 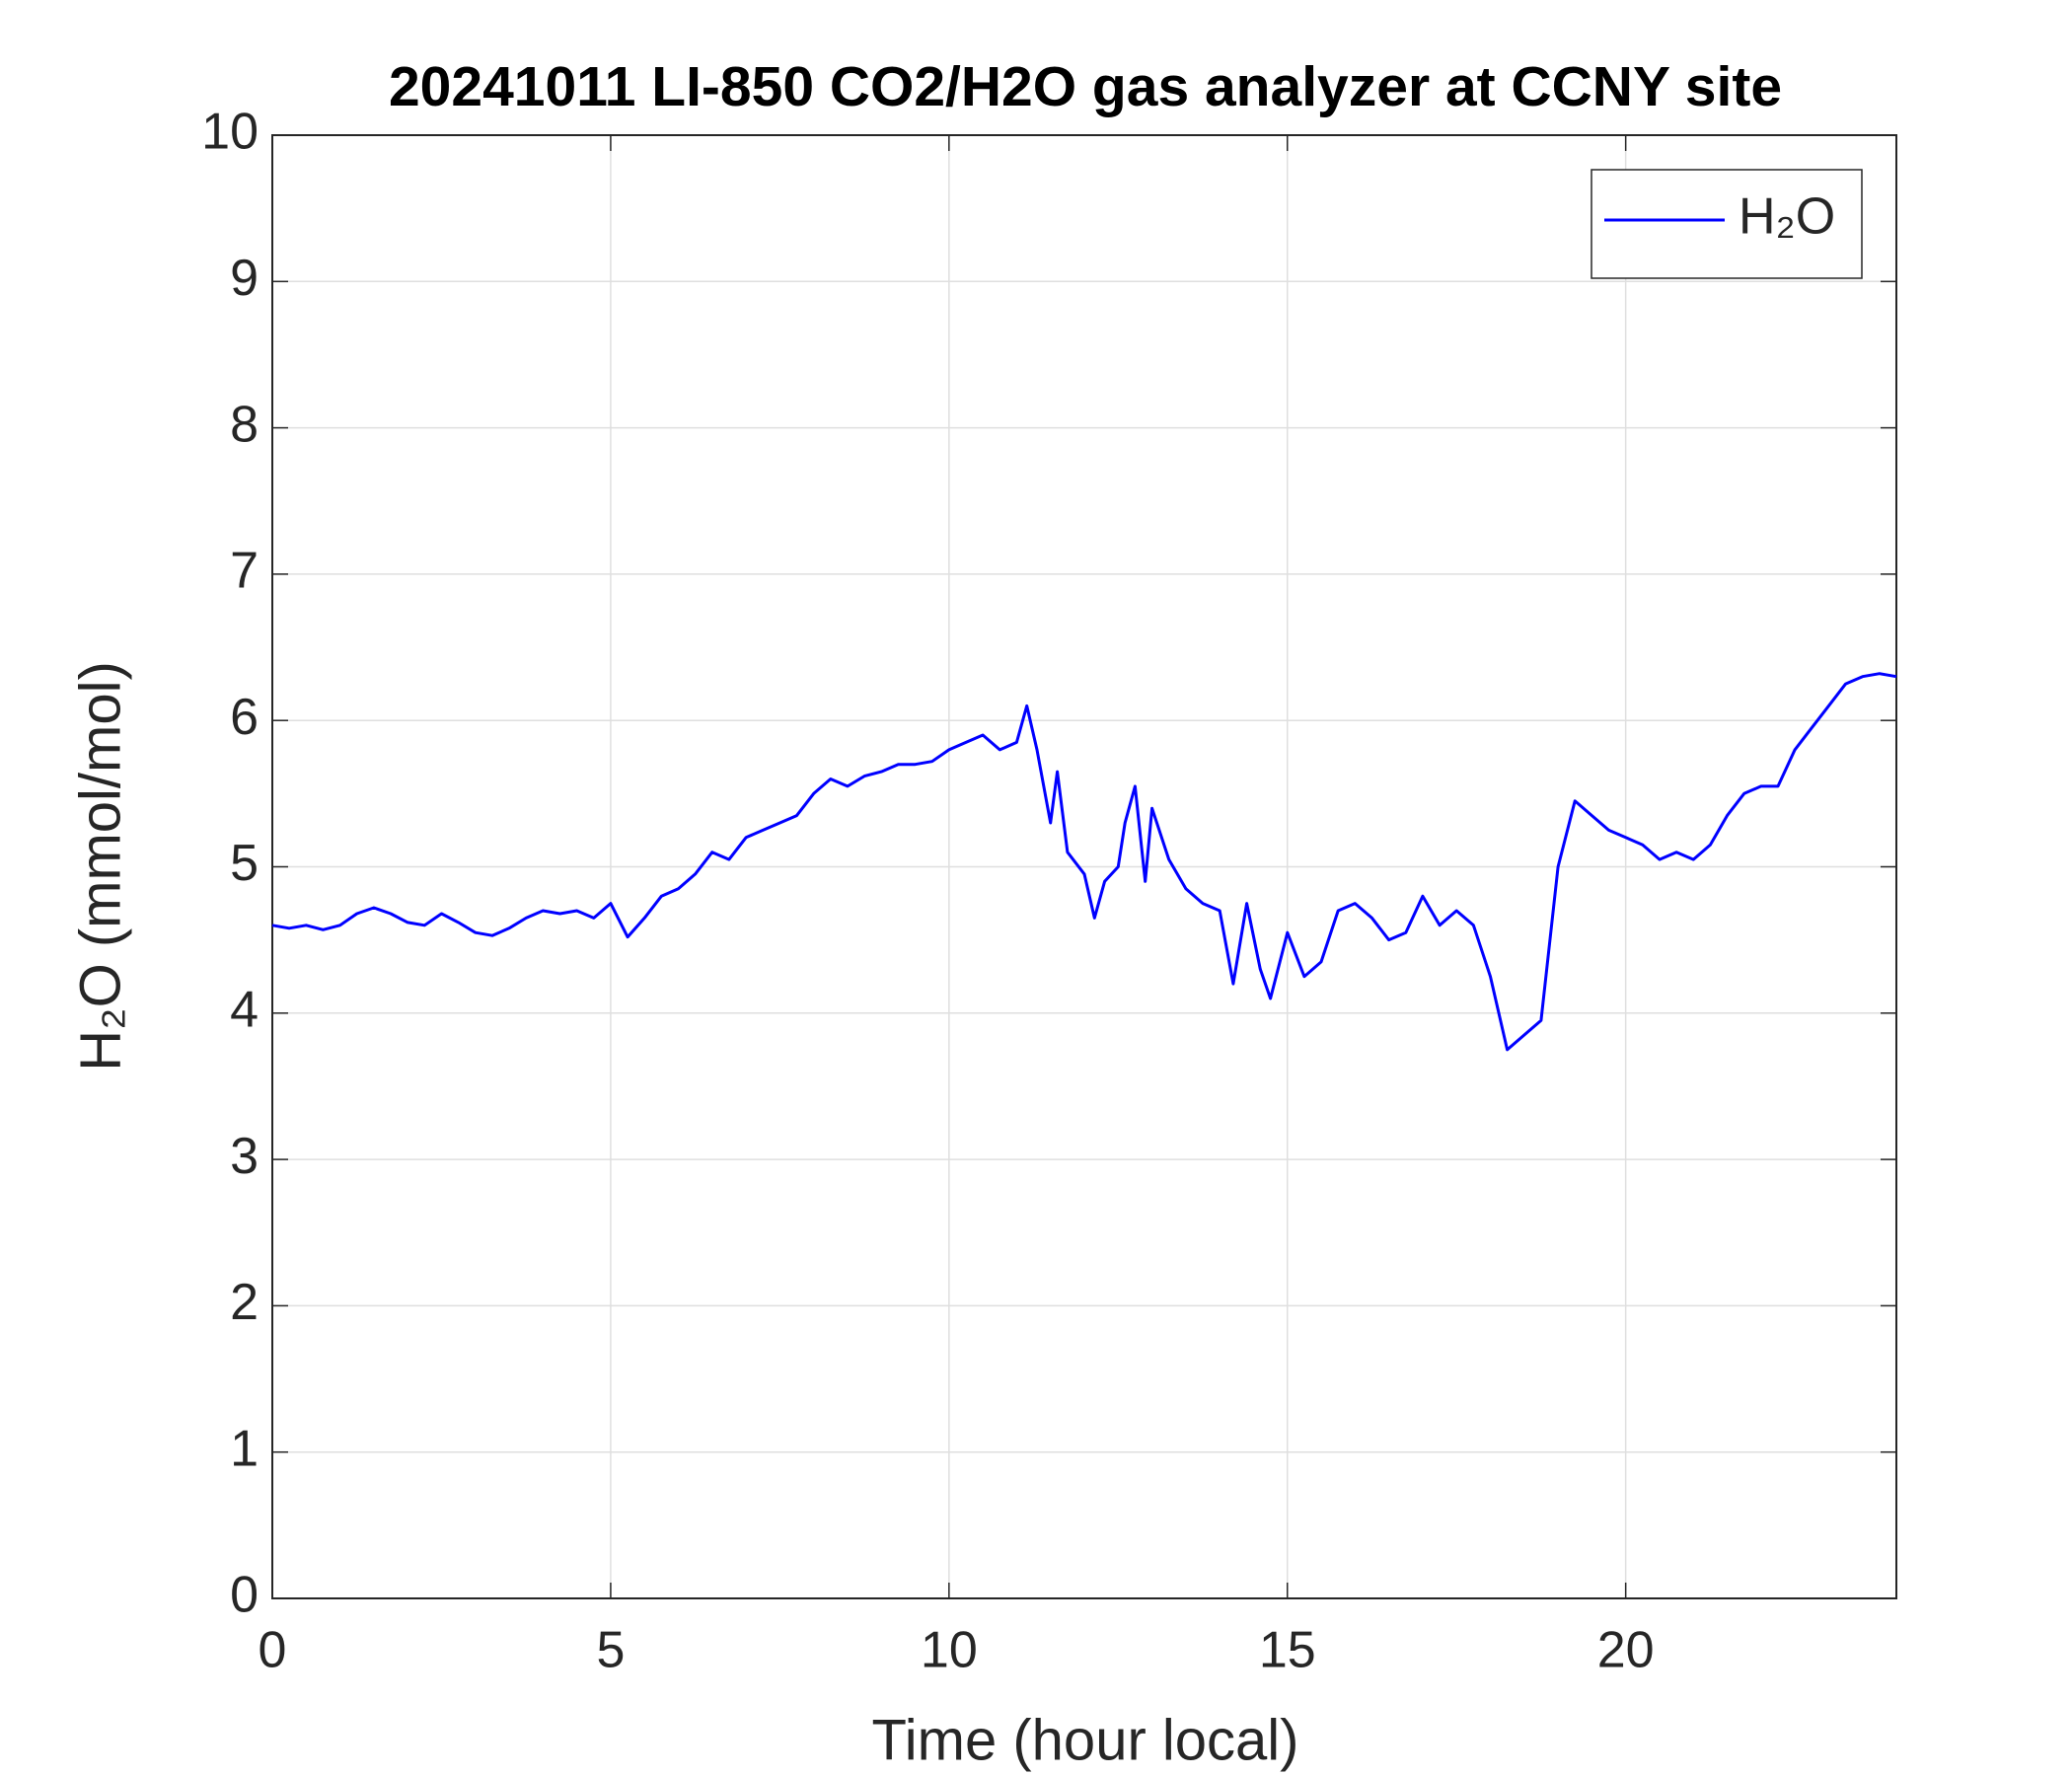 What do you see at coordinates (273, 1651) in the screenshot?
I see `x-tick-label: 0` at bounding box center [273, 1651].